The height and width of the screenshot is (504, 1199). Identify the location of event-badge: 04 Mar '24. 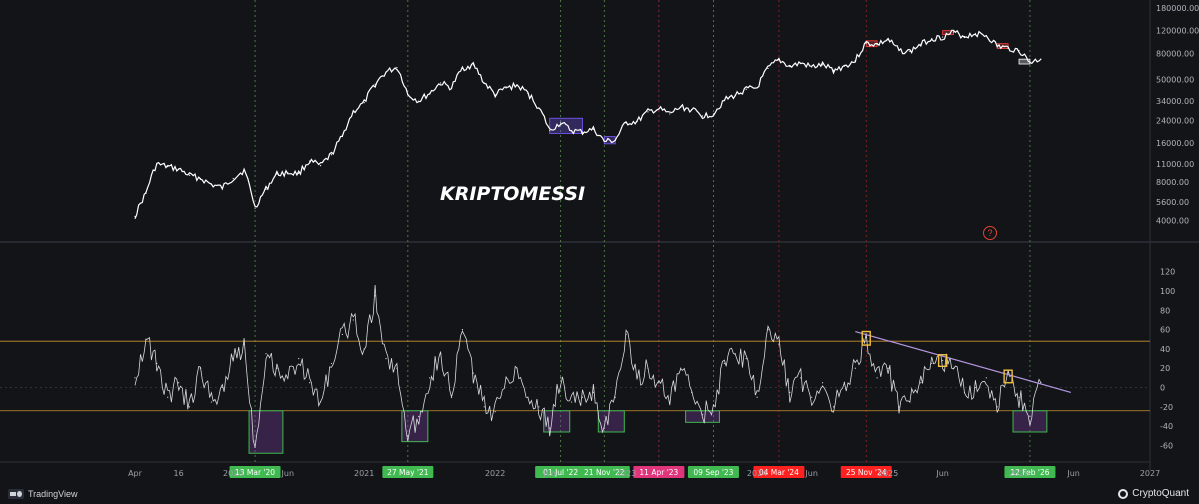
(779, 472).